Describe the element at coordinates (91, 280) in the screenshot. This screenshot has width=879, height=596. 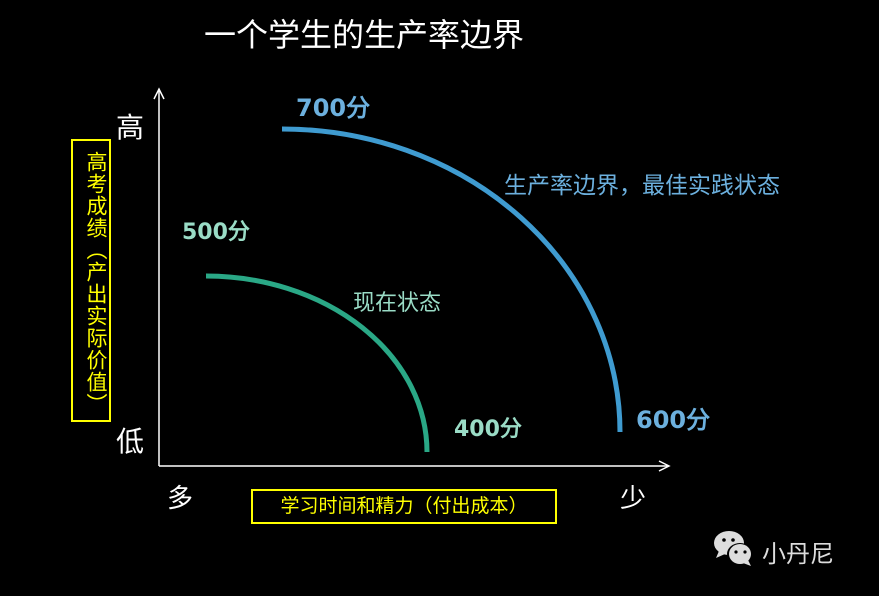
I see `y-axis-title: 高考成绩（产出实际价值）` at that location.